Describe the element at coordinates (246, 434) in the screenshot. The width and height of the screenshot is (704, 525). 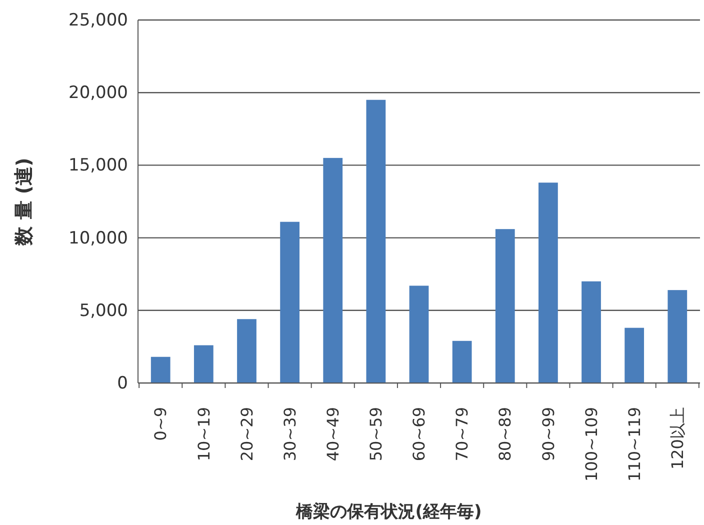
I see `x-tick-label: 20~29` at that location.